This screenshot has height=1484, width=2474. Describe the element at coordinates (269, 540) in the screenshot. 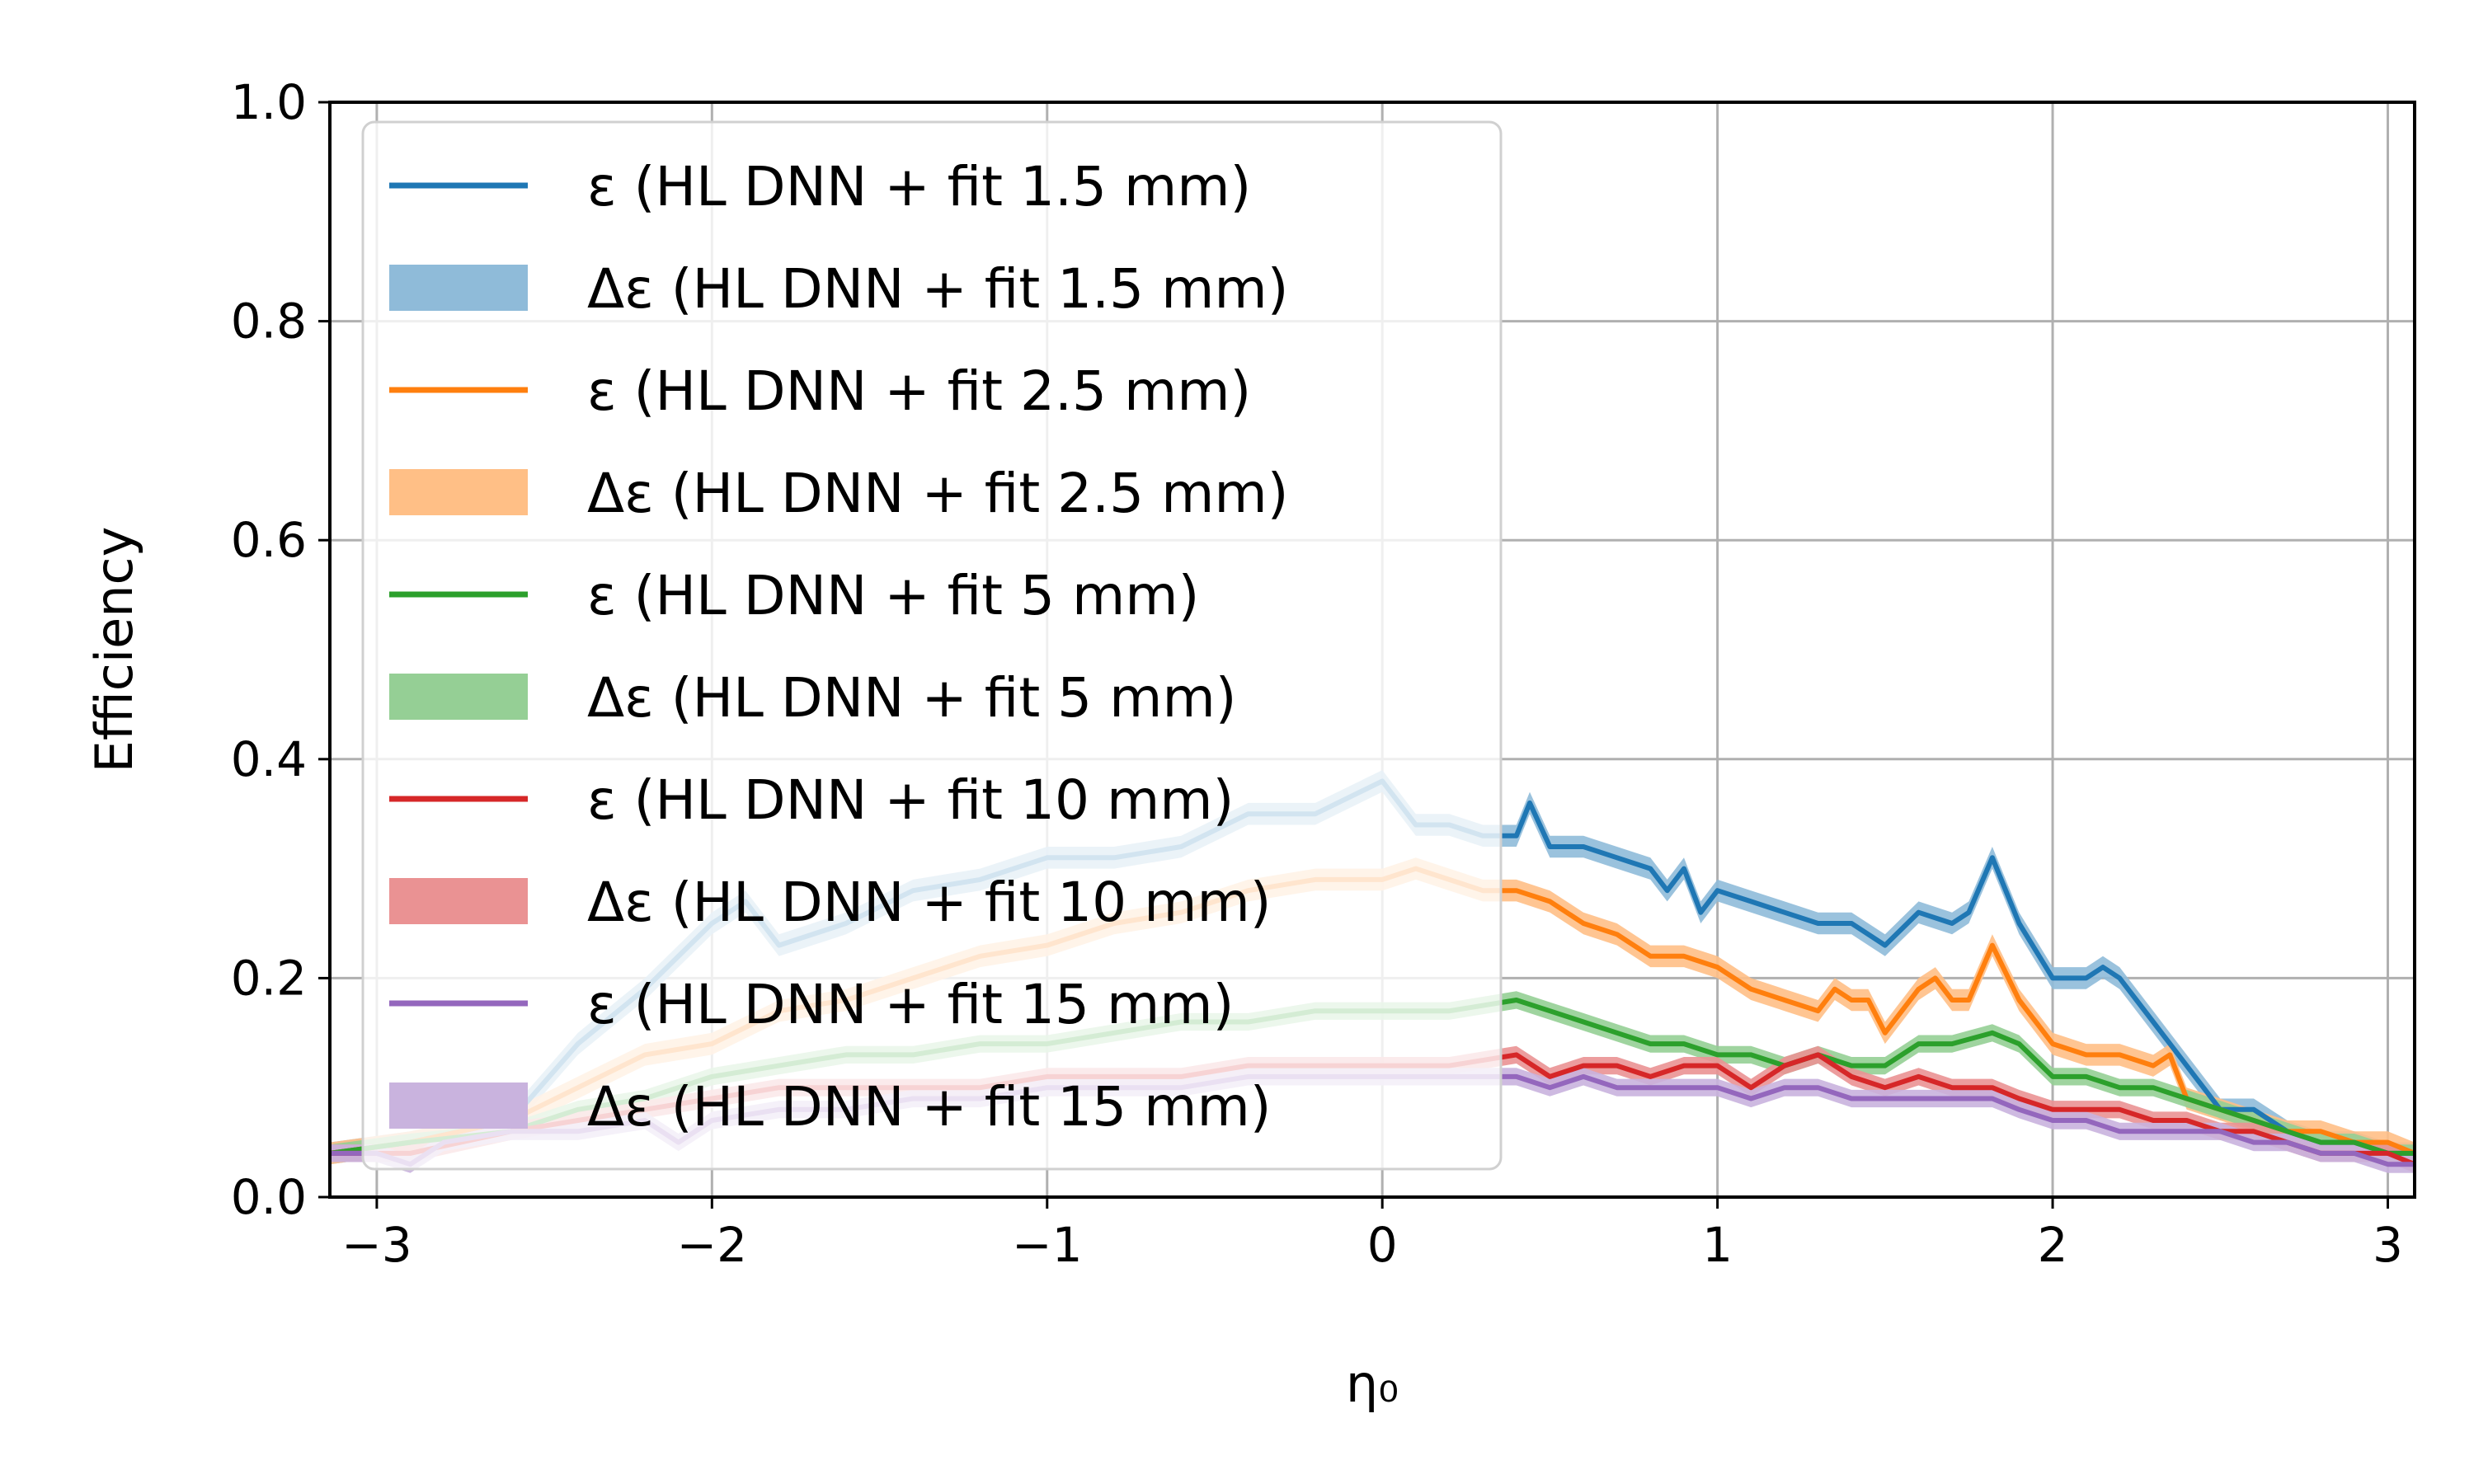

I see `y-tick-label-3: 0.6` at that location.